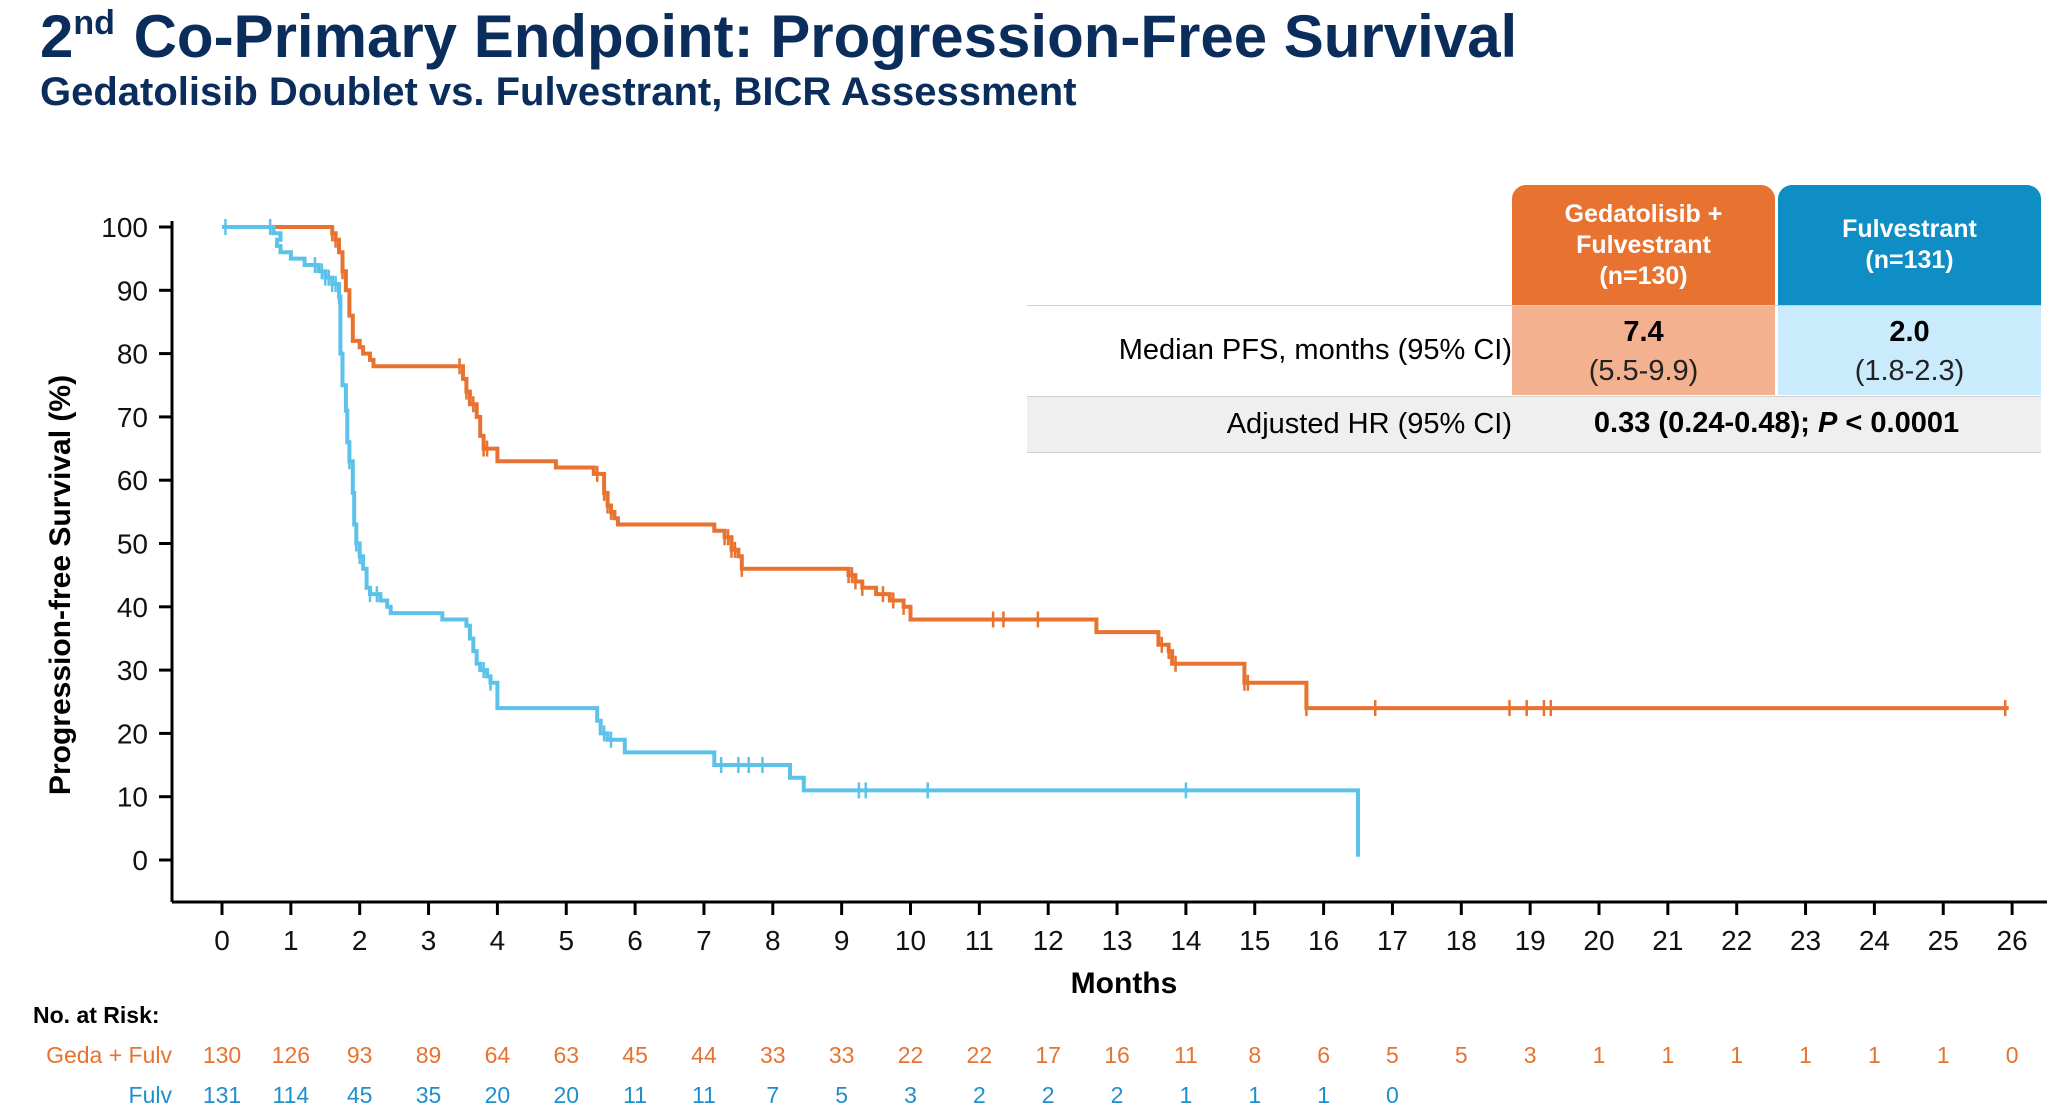  I want to click on x-tick-label: 4, so click(498, 940).